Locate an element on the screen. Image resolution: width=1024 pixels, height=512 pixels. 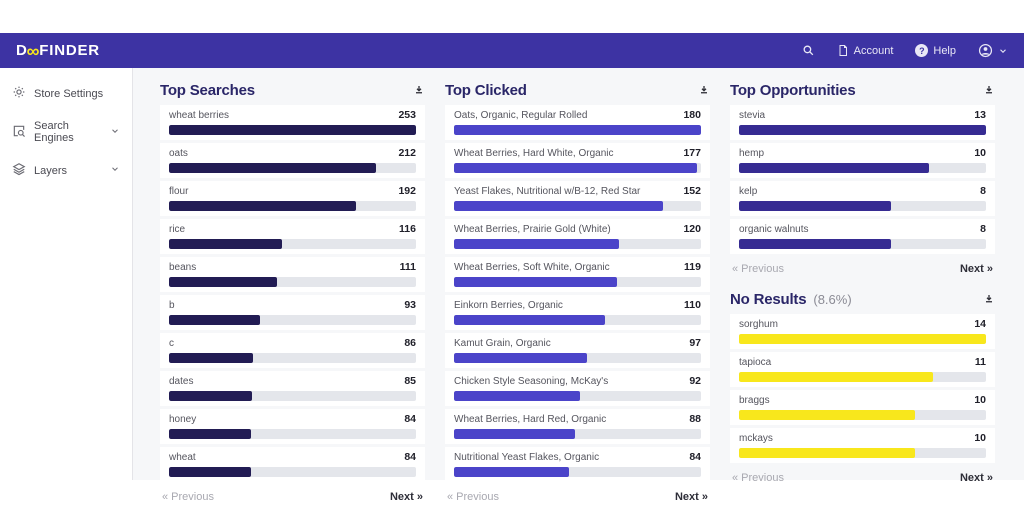
row-value: 14 is located at coordinates (980, 324).